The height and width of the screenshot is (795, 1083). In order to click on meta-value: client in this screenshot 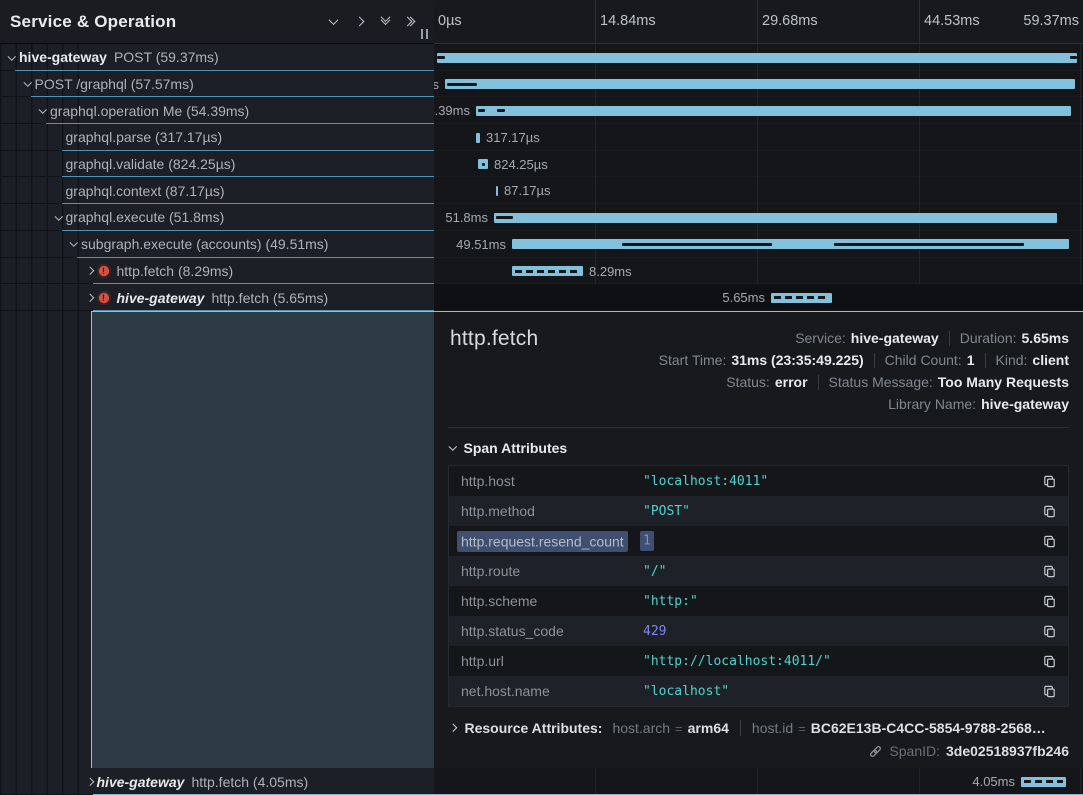, I will do `click(1050, 360)`.